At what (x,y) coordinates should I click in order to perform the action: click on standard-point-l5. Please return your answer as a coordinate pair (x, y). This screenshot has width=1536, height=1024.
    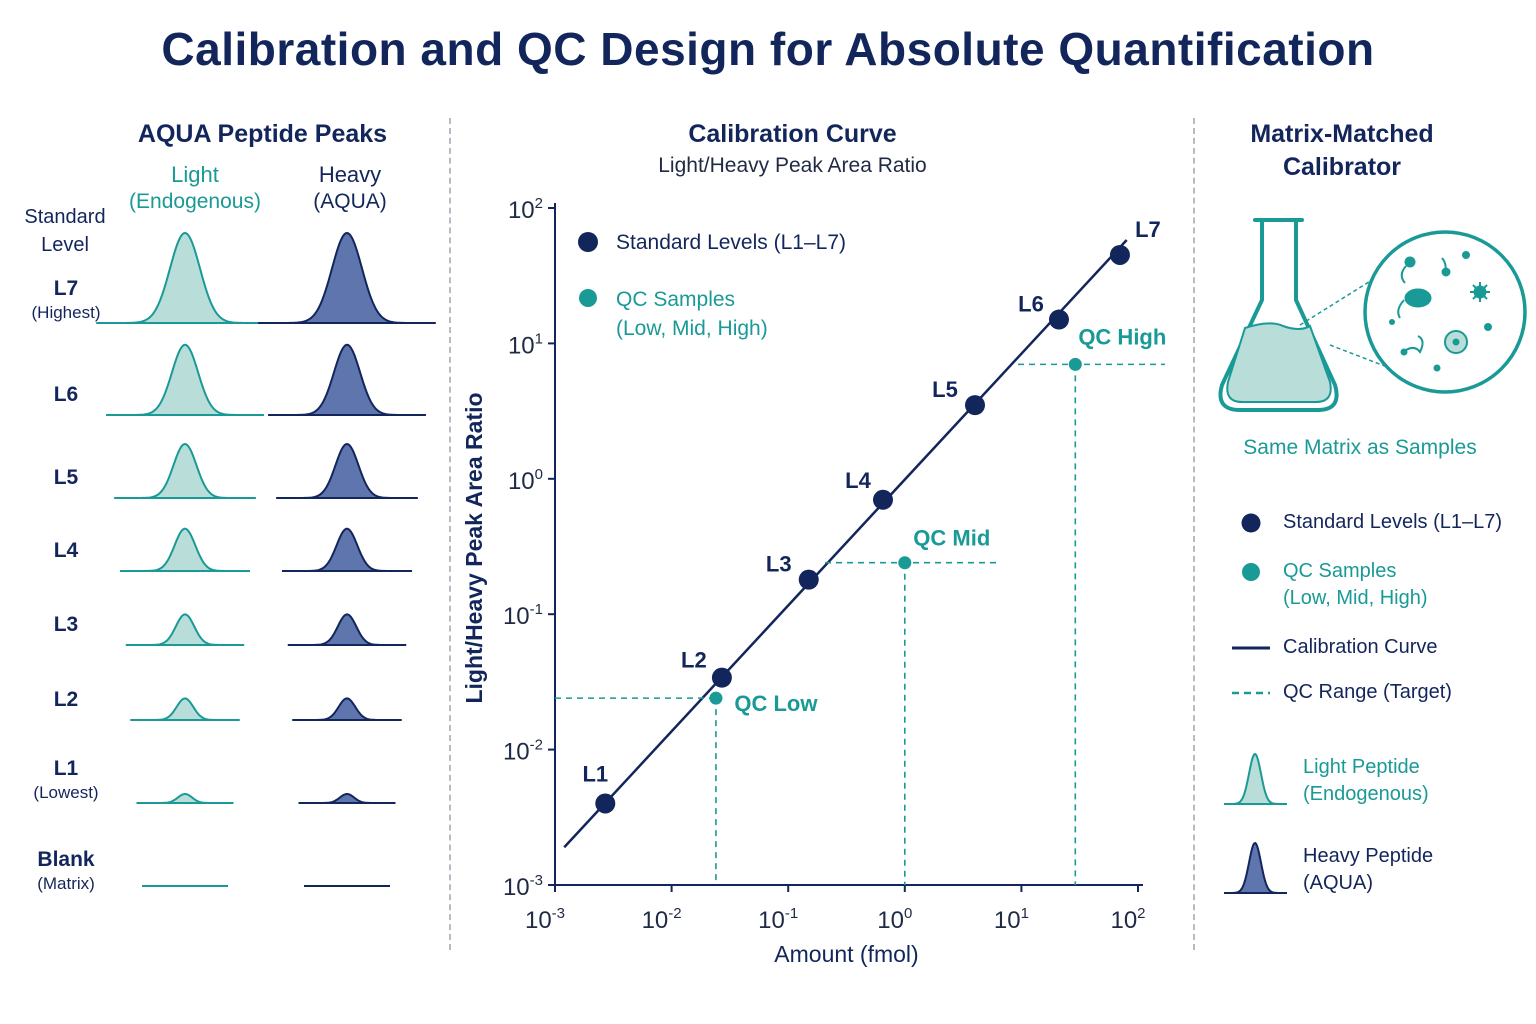
    Looking at the image, I should click on (975, 405).